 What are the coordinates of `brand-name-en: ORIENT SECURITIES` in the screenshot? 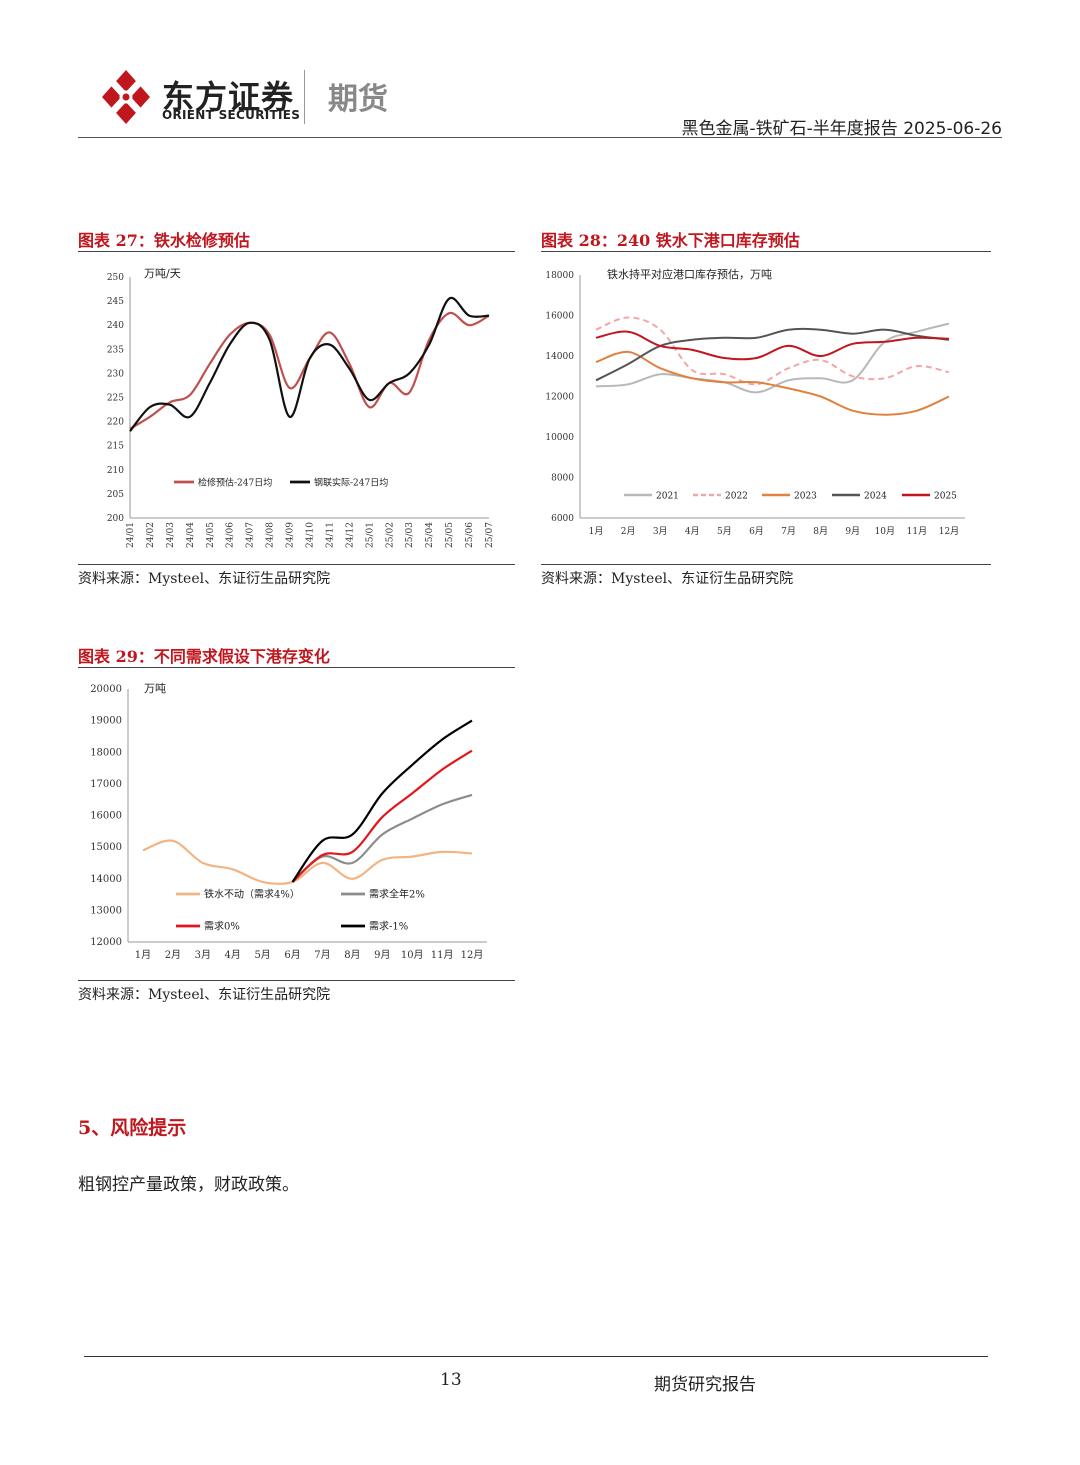 It's located at (231, 115).